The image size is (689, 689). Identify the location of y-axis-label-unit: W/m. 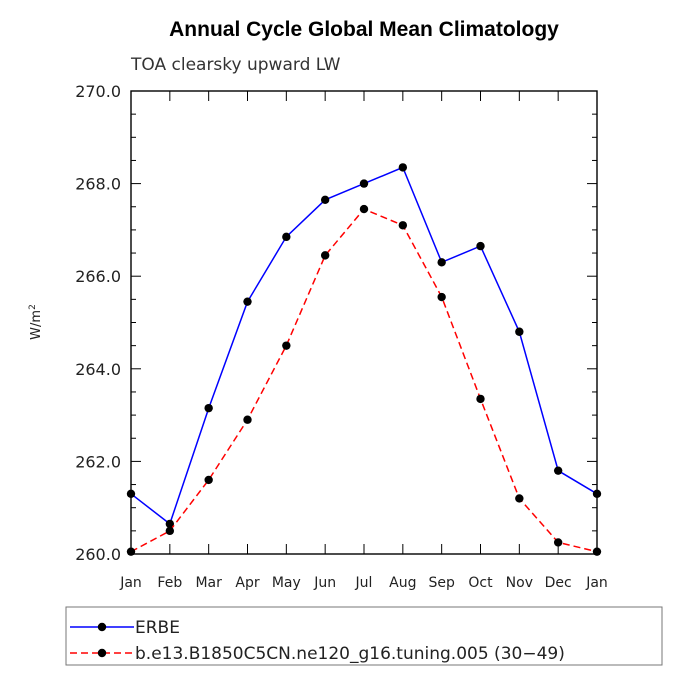
(36, 325).